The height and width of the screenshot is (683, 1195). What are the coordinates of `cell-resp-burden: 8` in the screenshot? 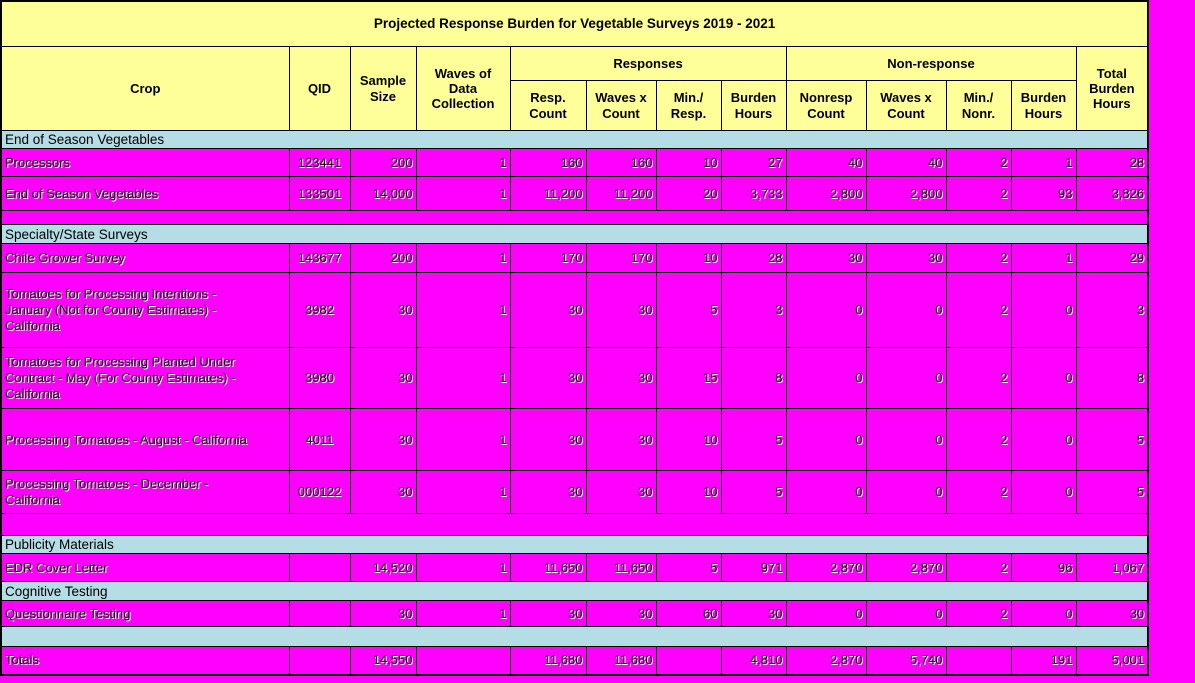 It's located at (753, 378).